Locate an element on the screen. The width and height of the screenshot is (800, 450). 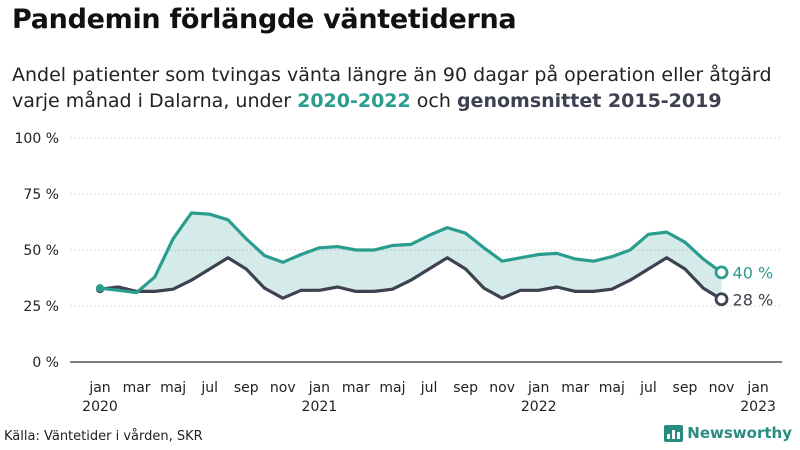
chart-title: Pandemin förlängde väntetiderna is located at coordinates (264, 19).